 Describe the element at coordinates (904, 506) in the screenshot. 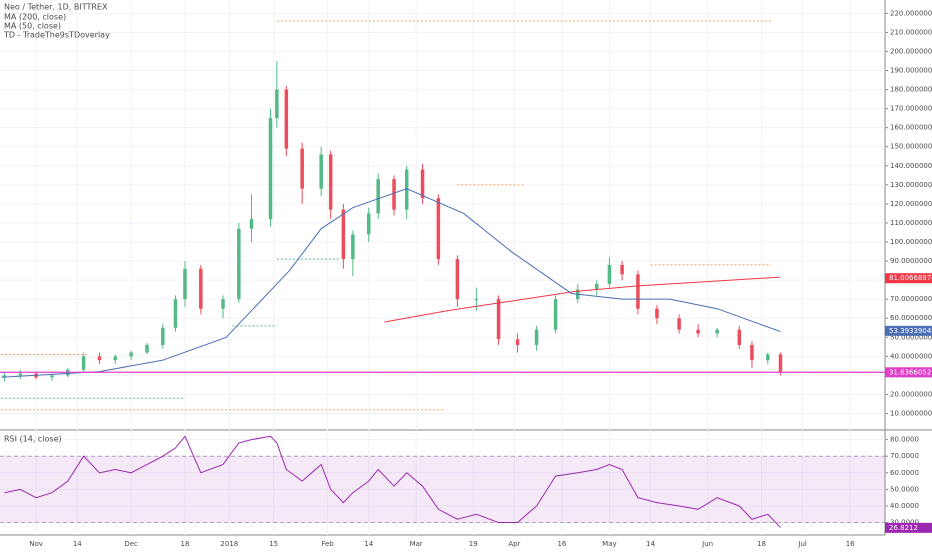

I see `y-tick-label: 40.0000` at that location.